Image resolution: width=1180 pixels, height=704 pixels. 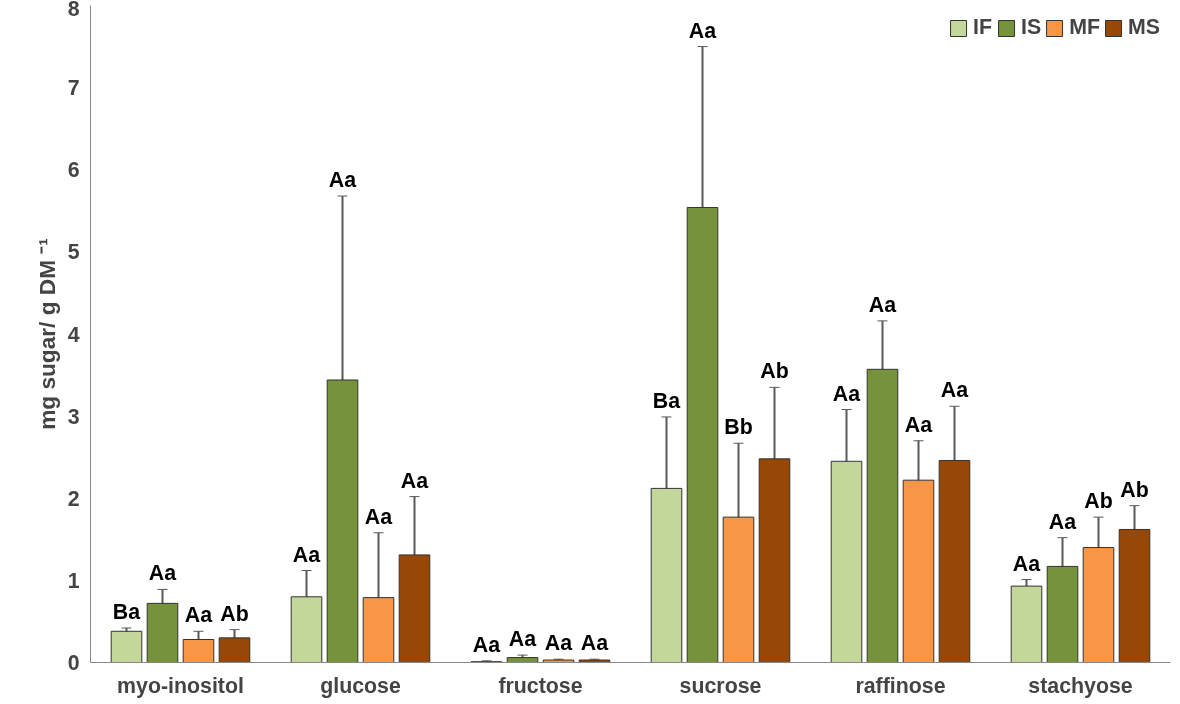 I want to click on y-tick-label: 0, so click(x=73, y=663).